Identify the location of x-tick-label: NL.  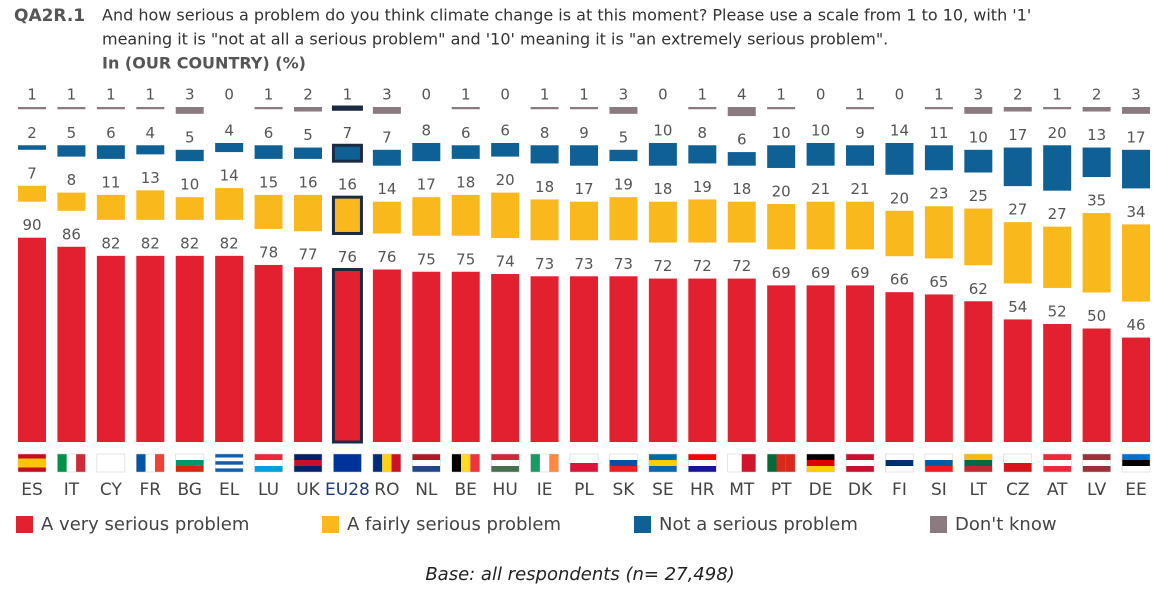
(426, 490).